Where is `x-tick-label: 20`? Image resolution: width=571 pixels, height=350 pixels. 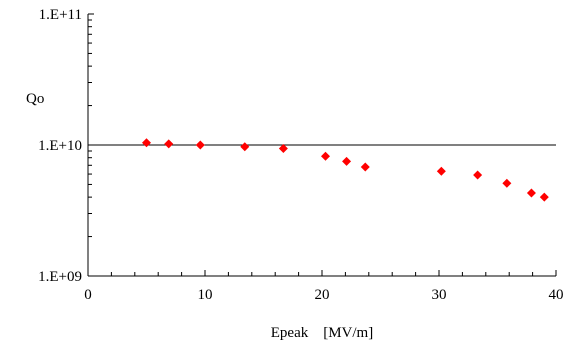 x-tick-label: 20 is located at coordinates (322, 295).